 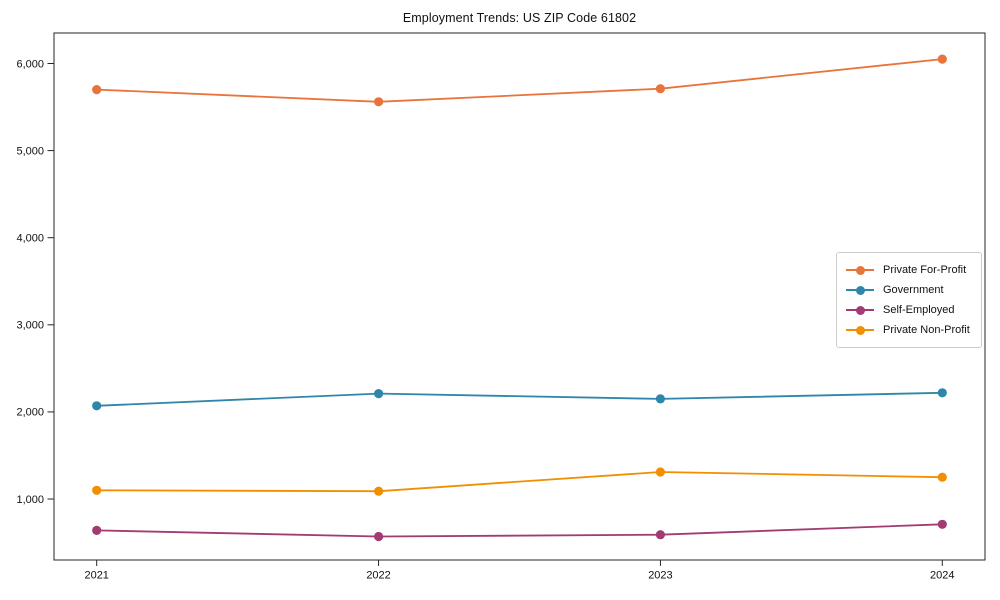 What do you see at coordinates (660, 576) in the screenshot?
I see `x-axis-tick-label: 2023` at bounding box center [660, 576].